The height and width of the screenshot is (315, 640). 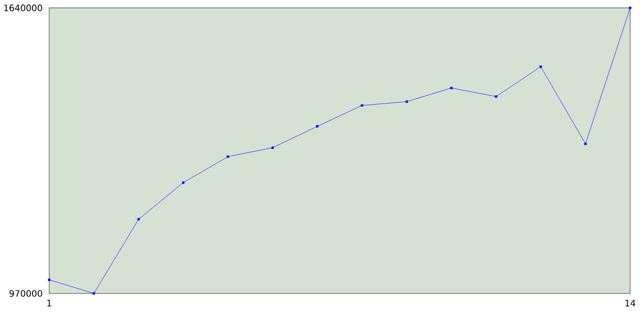 I want to click on y-tick-label: 970000, so click(x=25, y=293).